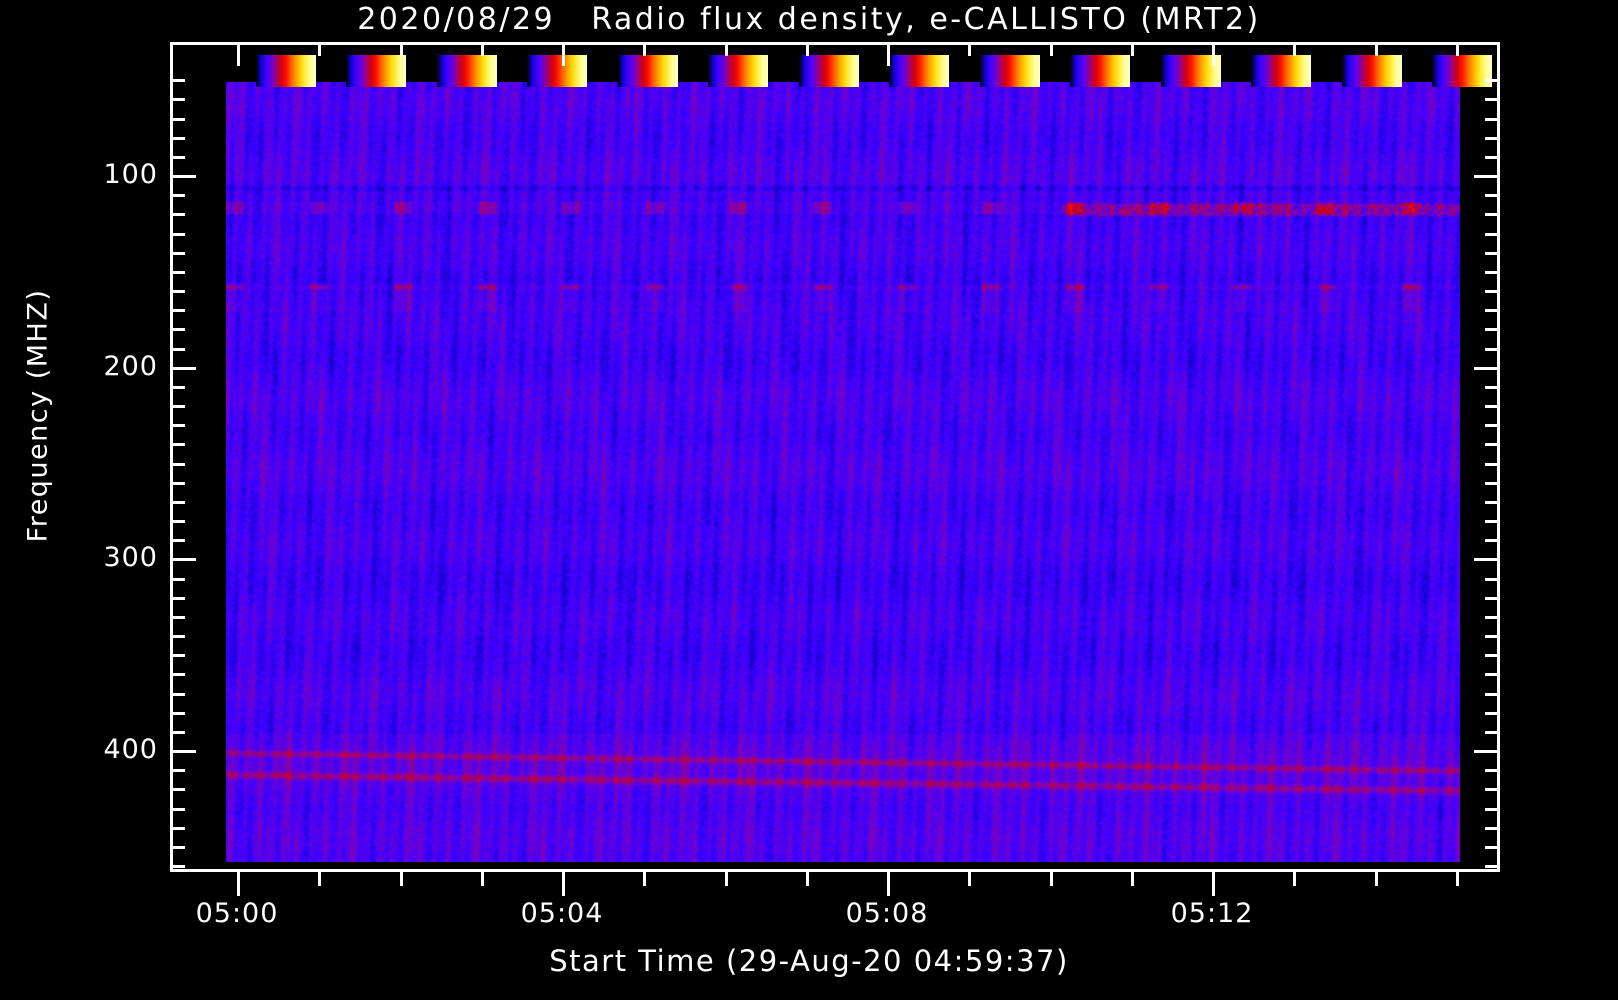 This screenshot has width=1618, height=1000. I want to click on y-tick-label: 400, so click(130, 749).